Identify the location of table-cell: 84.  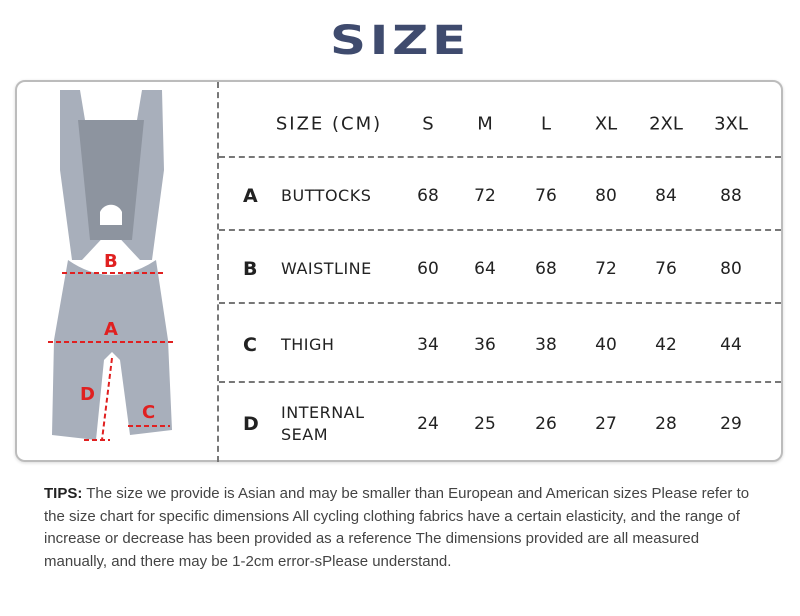
(666, 196).